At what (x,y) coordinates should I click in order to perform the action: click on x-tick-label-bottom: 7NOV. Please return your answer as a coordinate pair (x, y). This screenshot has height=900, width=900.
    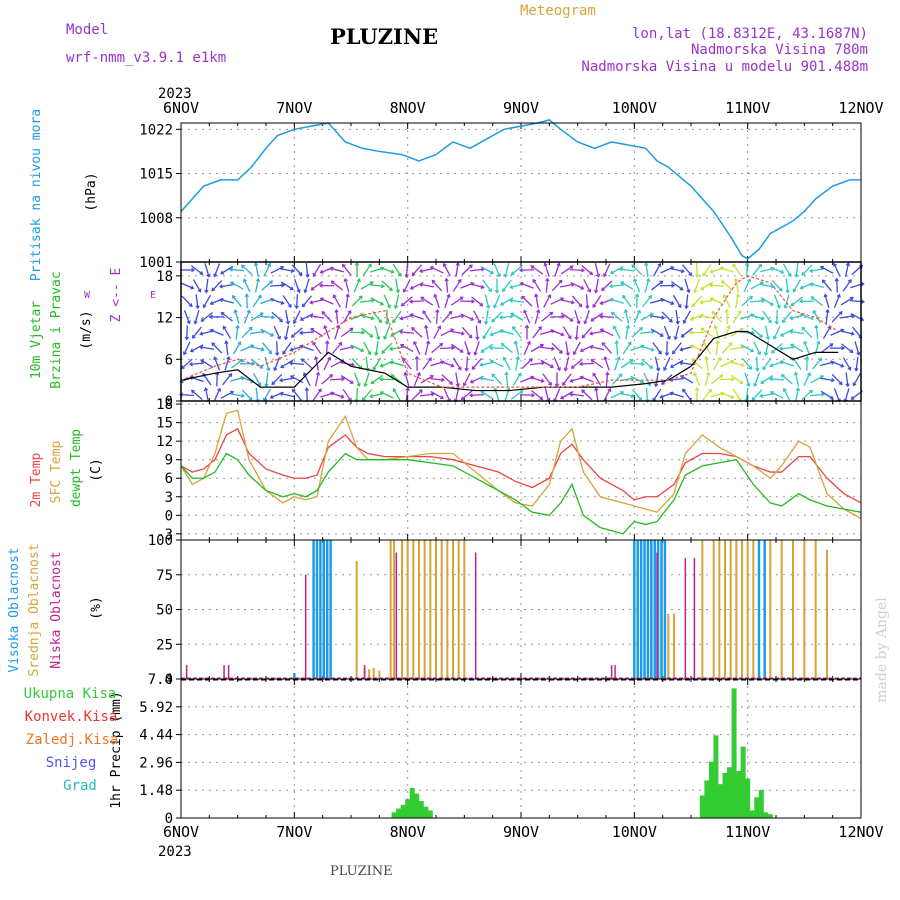
    Looking at the image, I should click on (294, 832).